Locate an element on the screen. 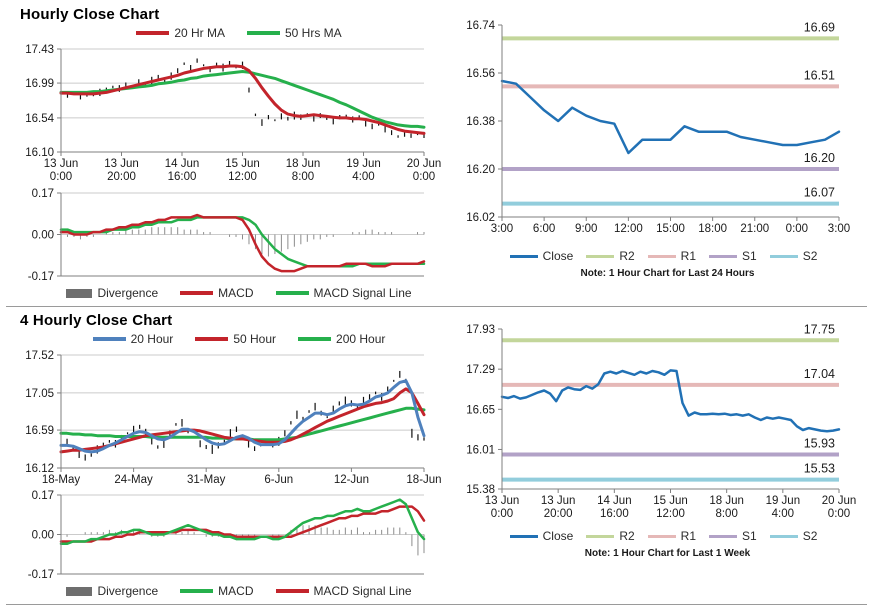  series-macd is located at coordinates (242, 243).